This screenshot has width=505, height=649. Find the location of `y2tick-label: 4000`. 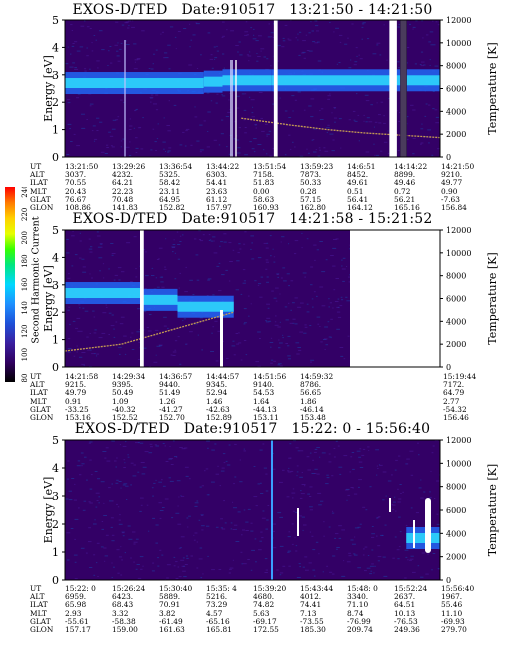

y2tick-label: 4000 is located at coordinates (456, 111).